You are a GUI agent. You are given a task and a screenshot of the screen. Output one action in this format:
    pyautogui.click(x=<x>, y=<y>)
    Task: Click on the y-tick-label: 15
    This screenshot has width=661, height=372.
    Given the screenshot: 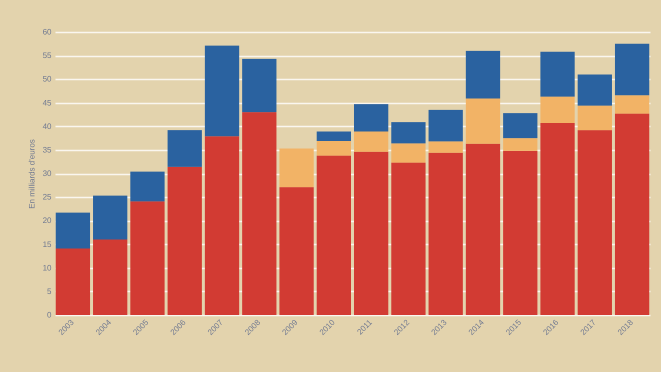 What is the action you would take?
    pyautogui.click(x=47, y=244)
    